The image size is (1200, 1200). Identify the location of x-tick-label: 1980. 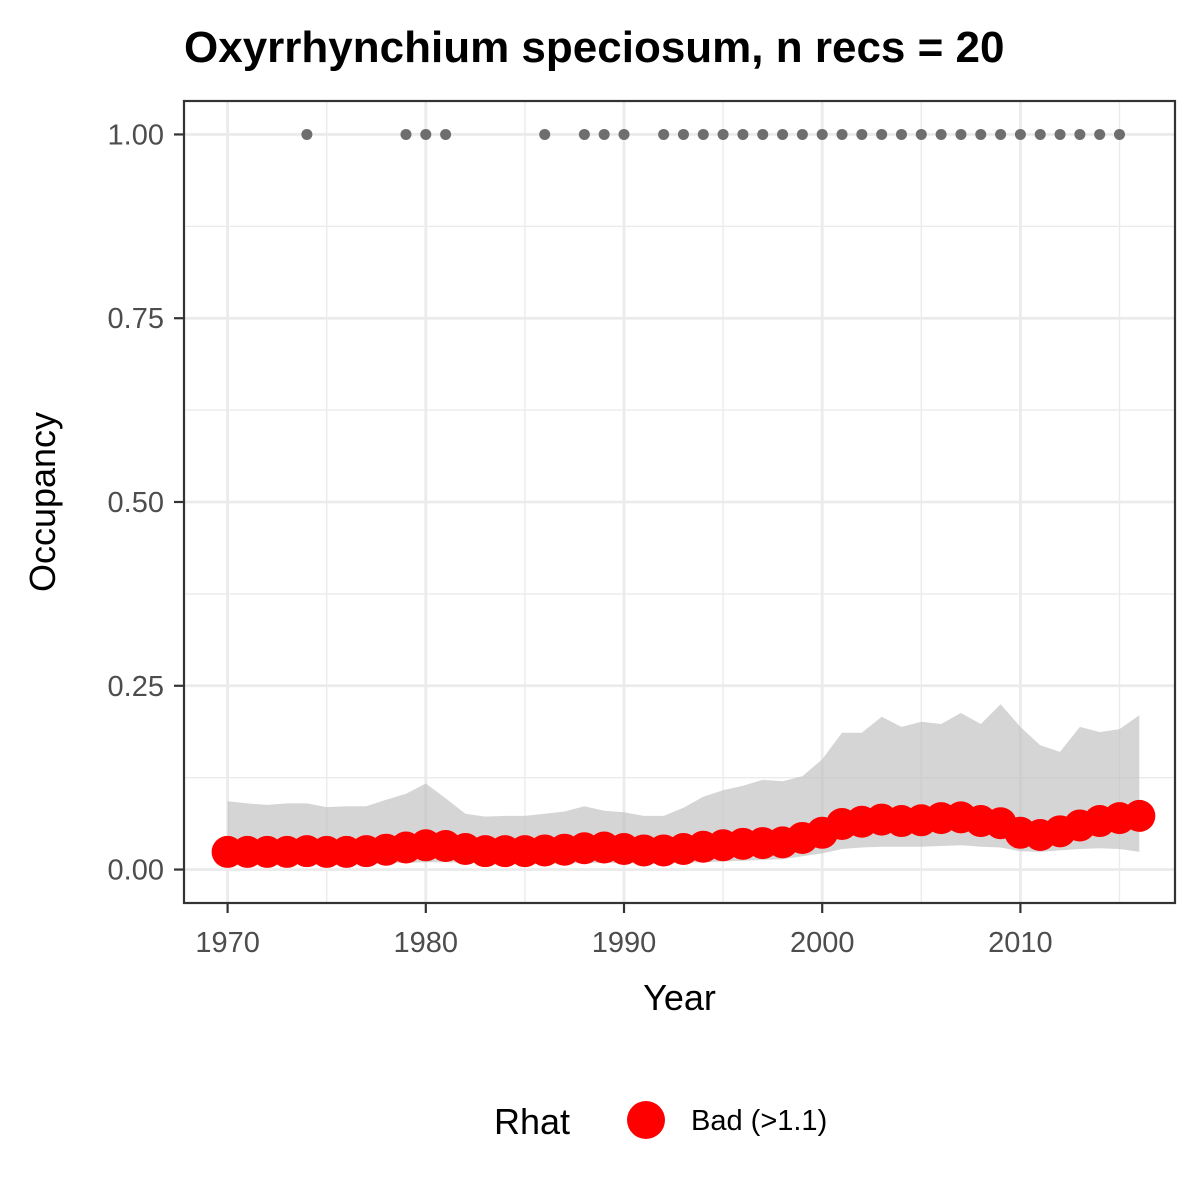
(426, 943).